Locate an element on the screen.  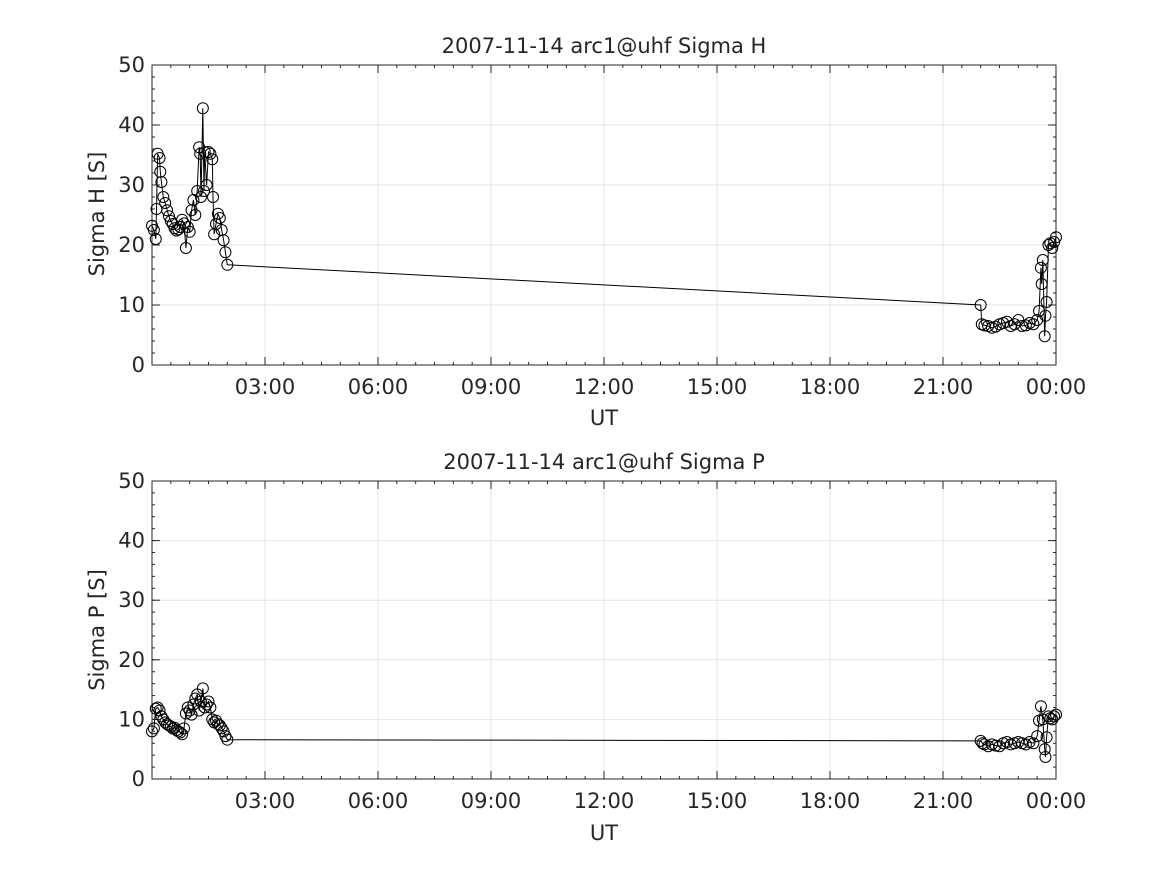
x-tick-label: 15:00 is located at coordinates (717, 387).